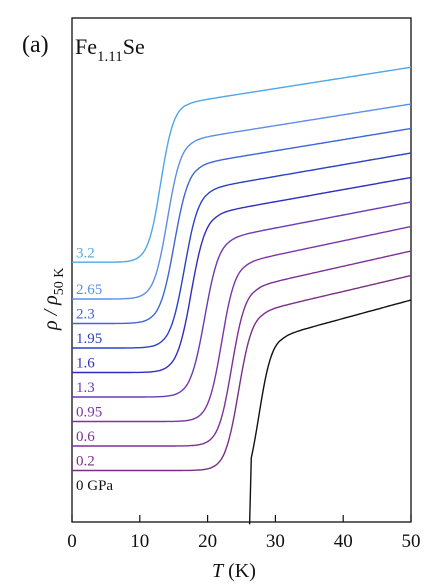 This screenshot has height=584, width=424. What do you see at coordinates (207, 541) in the screenshot?
I see `x-tick-label: 20` at bounding box center [207, 541].